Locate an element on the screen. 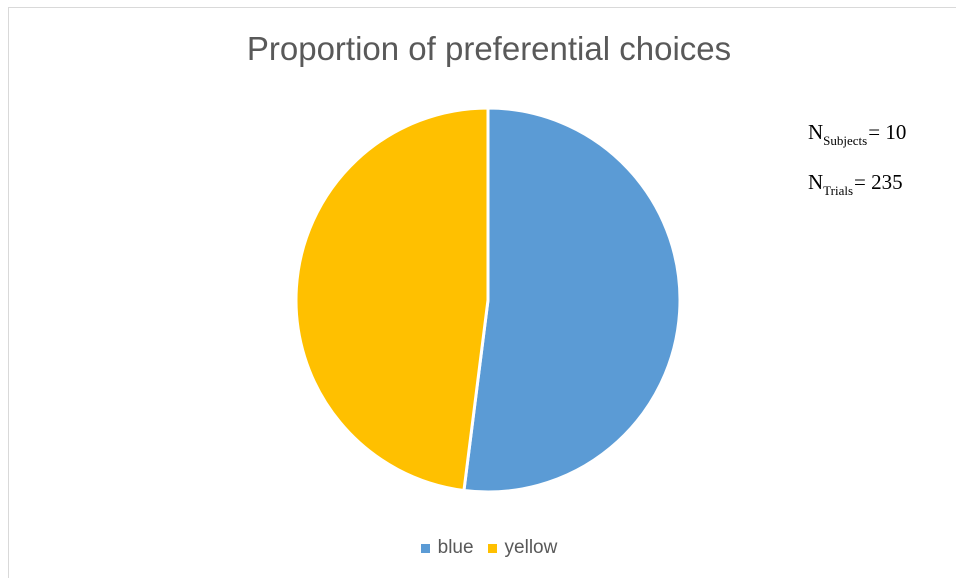 Image resolution: width=958 pixels, height=580 pixels. chart-title: Proportion of preferential choices is located at coordinates (489, 48).